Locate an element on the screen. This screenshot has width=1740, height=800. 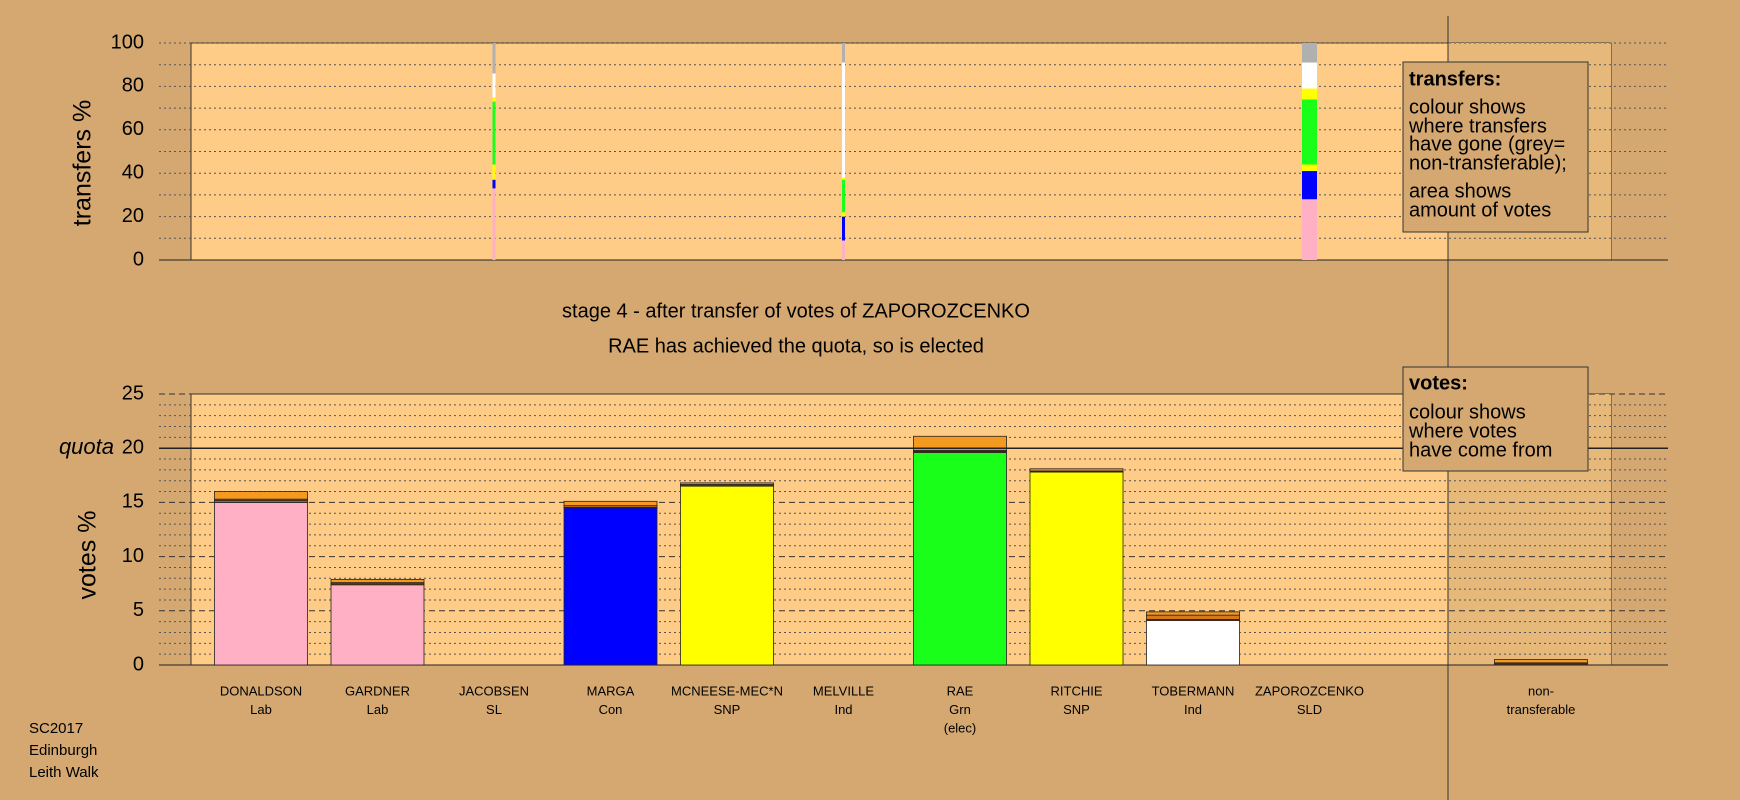
y-tick-label: 40 is located at coordinates (133, 172).